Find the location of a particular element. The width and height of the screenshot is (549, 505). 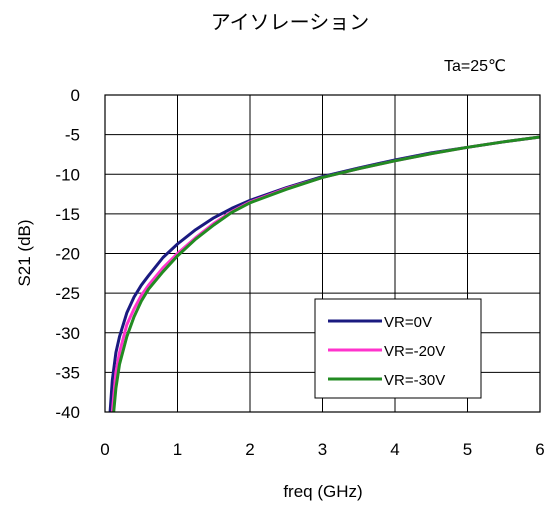

y-tick-label: -35 is located at coordinates (67, 372).